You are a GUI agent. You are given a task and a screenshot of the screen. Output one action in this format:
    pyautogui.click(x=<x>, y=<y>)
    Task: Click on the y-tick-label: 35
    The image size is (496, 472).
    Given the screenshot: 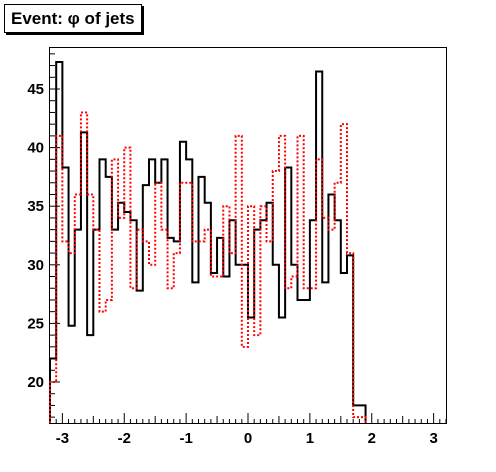 What is the action you would take?
    pyautogui.click(x=35, y=206)
    